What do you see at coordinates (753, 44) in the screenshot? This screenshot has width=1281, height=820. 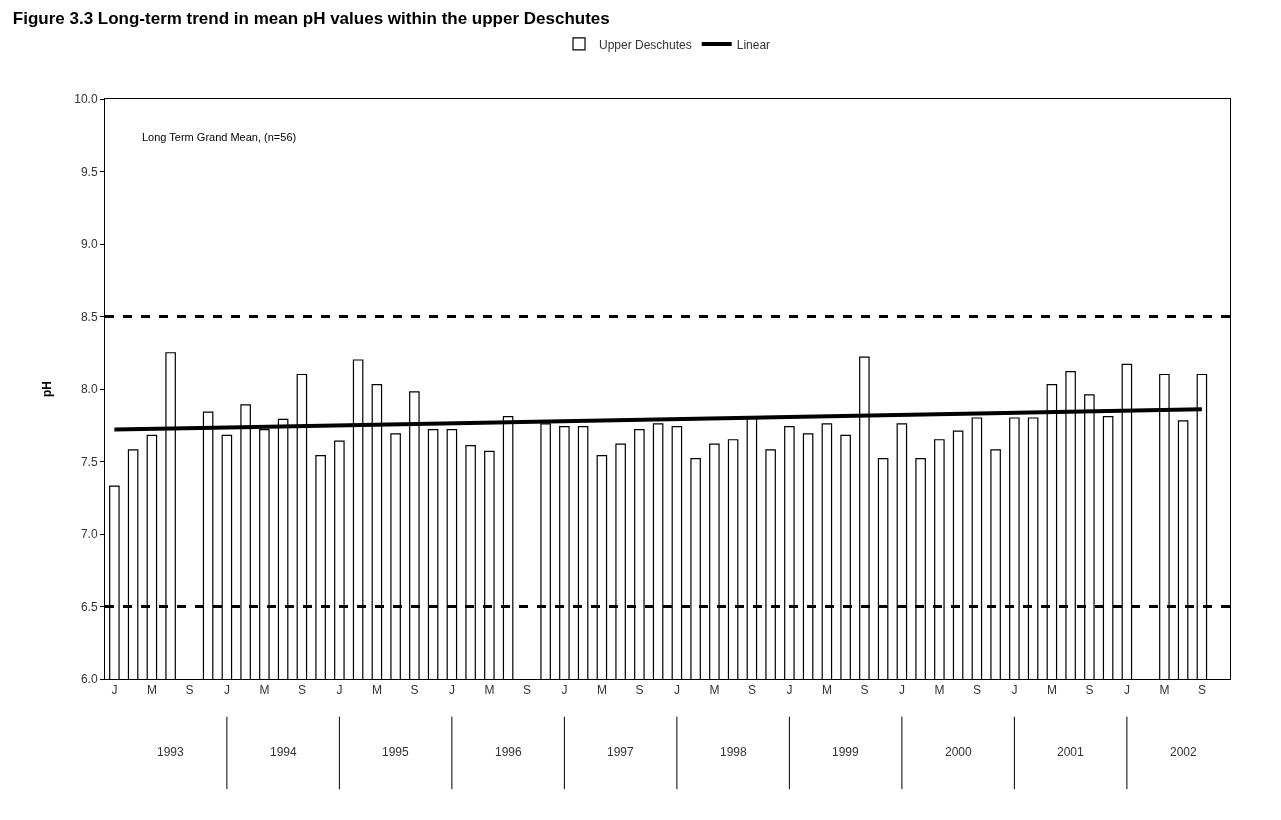 I see `legend-label: Linear` at bounding box center [753, 44].